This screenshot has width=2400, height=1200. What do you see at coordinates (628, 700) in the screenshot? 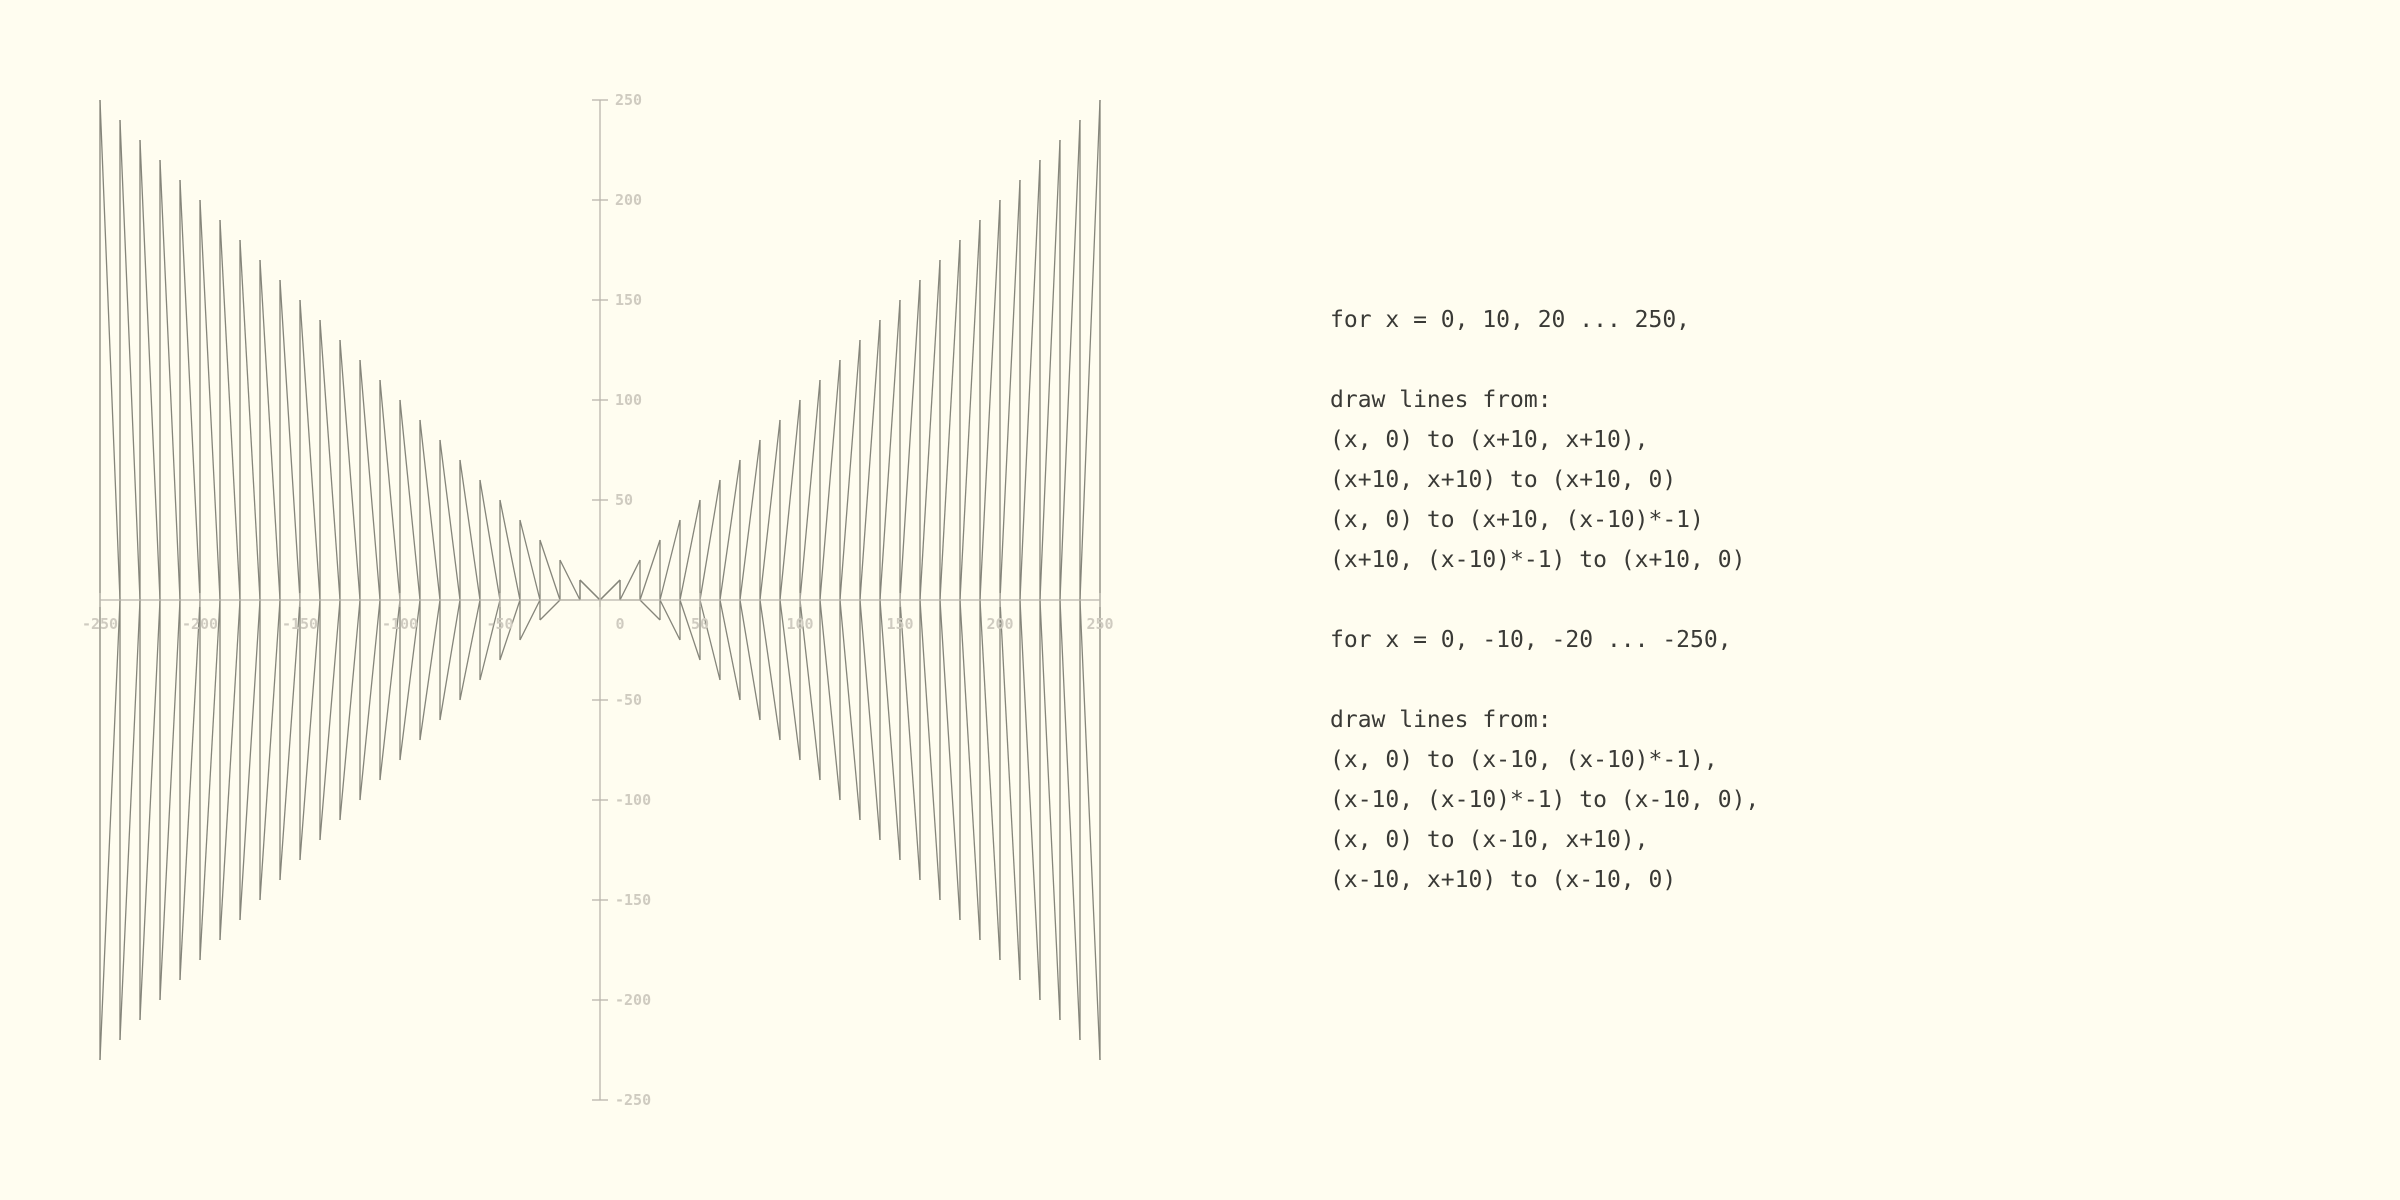
I see `y-tick-label: -50` at bounding box center [628, 700].